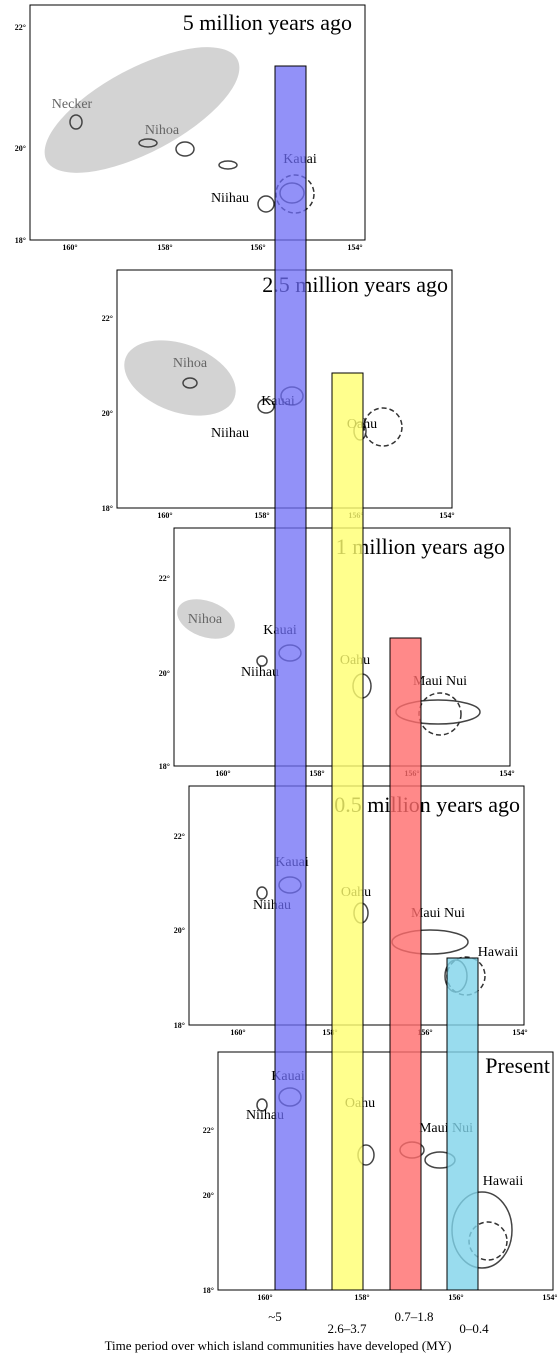 Image resolution: width=557 pixels, height=1357 pixels. What do you see at coordinates (420, 546) in the screenshot?
I see `panel-title: 1 million years ago` at bounding box center [420, 546].